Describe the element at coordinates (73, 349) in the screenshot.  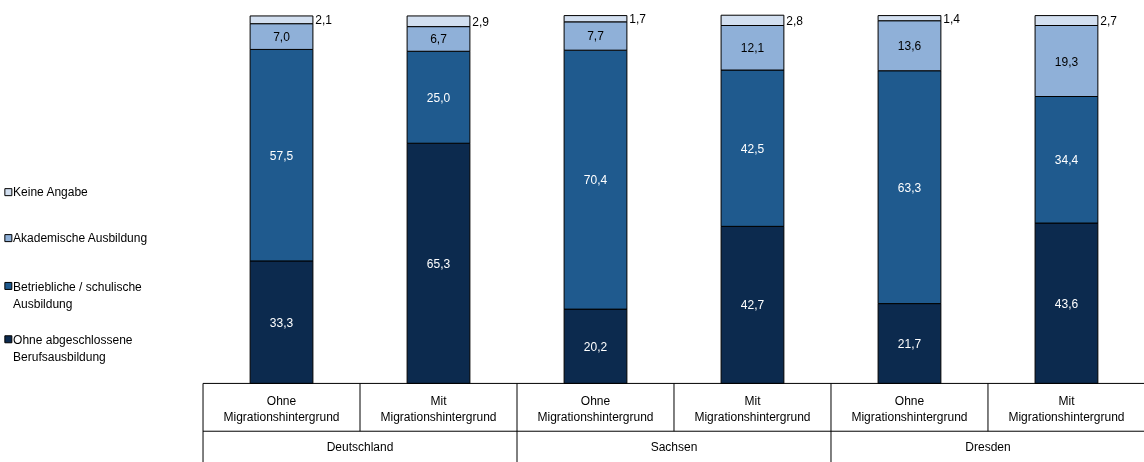
I see `legend-label: Ohne abgeschlossene Berufsausbildung` at that location.